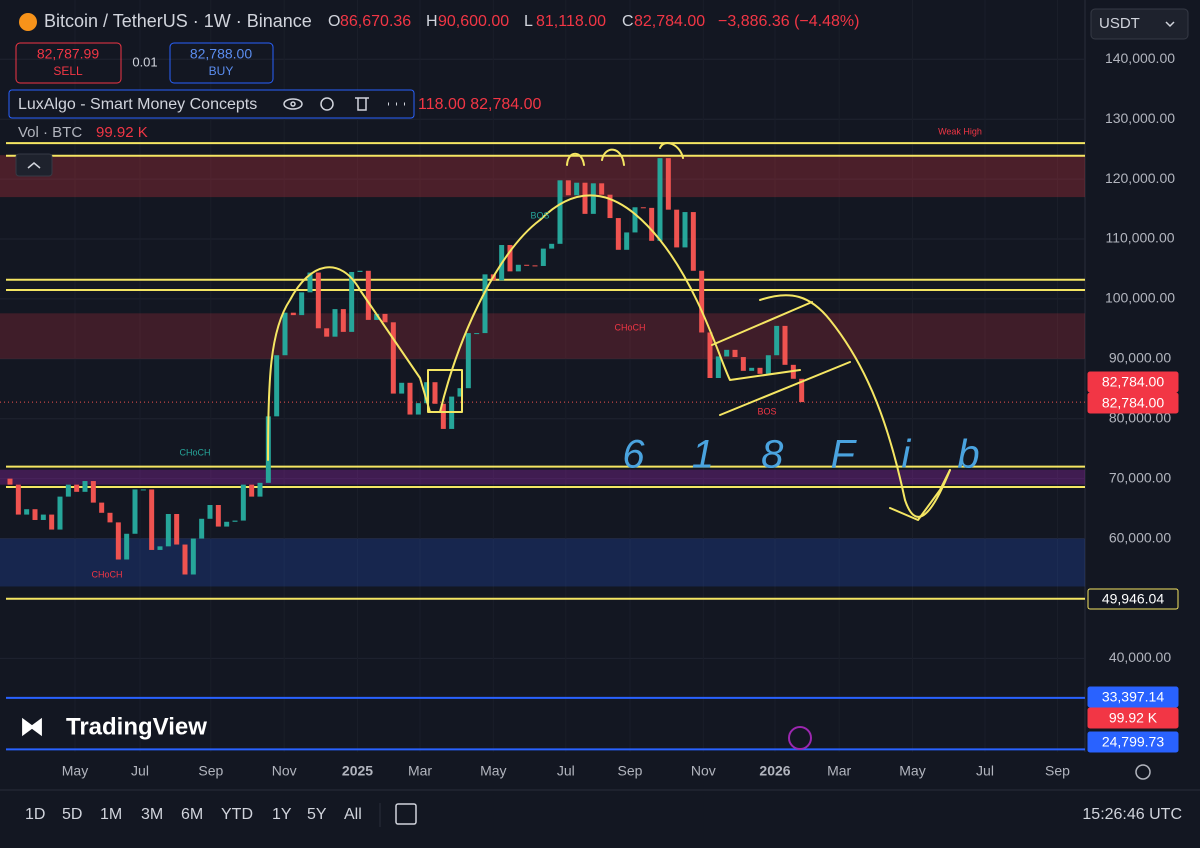 This screenshot has width=1200, height=848. I want to click on annotation: CHoCH, so click(194, 452).